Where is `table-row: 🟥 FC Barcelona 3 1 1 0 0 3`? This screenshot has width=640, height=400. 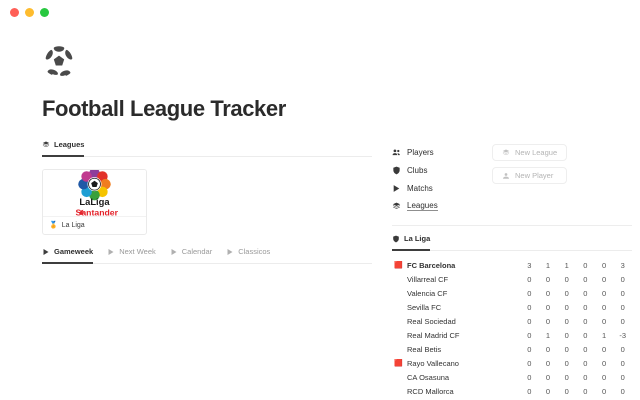
table-row: 🟥 FC Barcelona 3 1 1 0 0 3 is located at coordinates (512, 265).